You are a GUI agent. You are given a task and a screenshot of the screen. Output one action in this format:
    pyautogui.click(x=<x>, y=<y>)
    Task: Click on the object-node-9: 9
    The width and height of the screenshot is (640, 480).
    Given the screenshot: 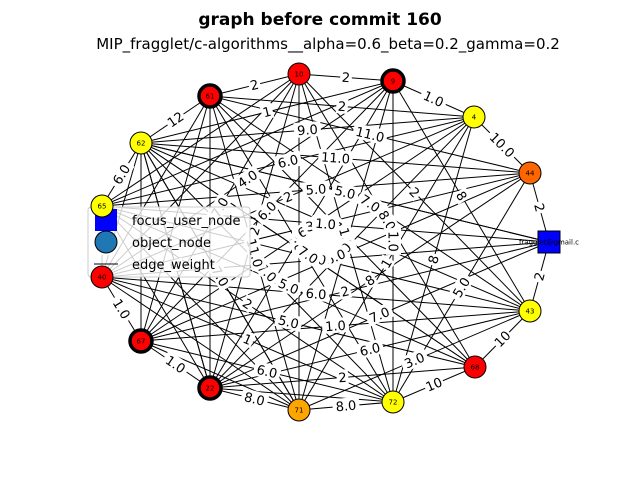 What is the action you would take?
    pyautogui.click(x=393, y=81)
    